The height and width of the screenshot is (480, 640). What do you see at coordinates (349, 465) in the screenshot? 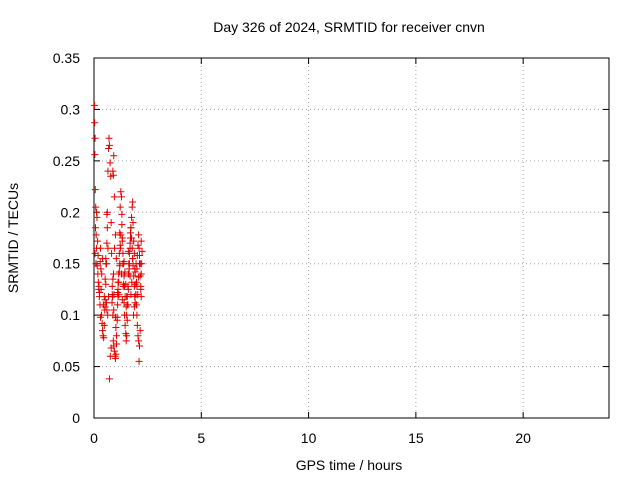
I see `x-axis-label: GPS time / hours` at bounding box center [349, 465].